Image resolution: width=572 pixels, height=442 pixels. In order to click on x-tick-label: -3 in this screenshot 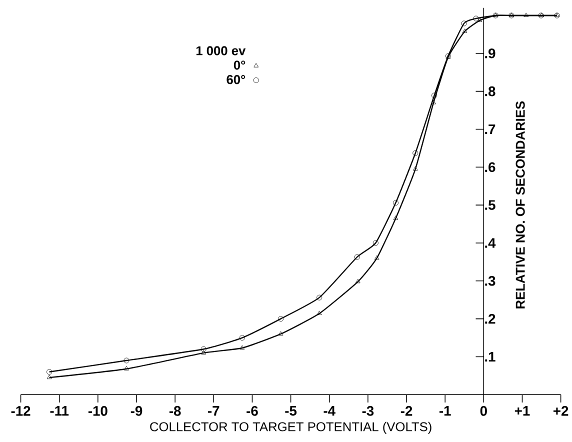, I will do `click(368, 411)`.